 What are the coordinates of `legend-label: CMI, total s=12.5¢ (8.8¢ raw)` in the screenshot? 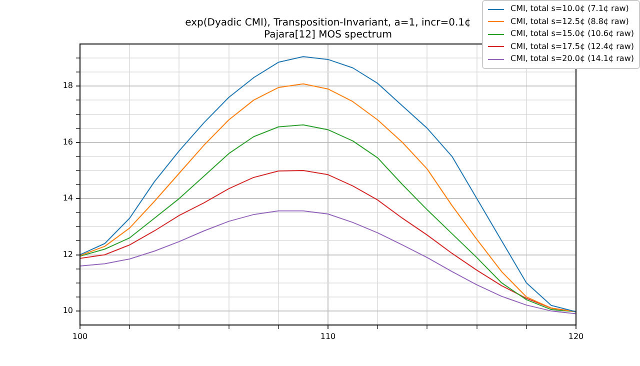 It's located at (569, 22).